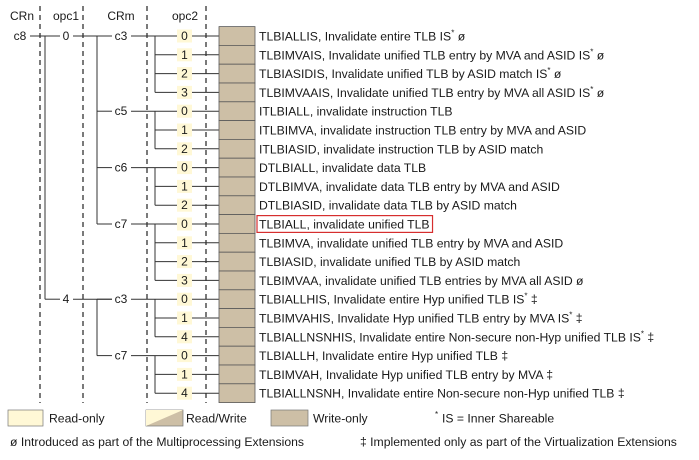 Image resolution: width=699 pixels, height=460 pixels. What do you see at coordinates (77, 419) in the screenshot?
I see `legend-read-only-label: Read-only` at bounding box center [77, 419].